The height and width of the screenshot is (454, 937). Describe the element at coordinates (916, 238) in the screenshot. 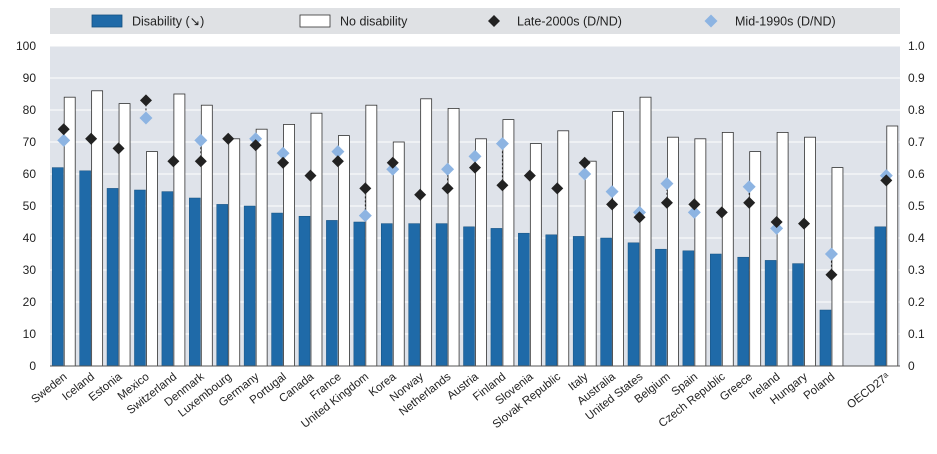

I see `y2-tick-label: 0.4` at that location.